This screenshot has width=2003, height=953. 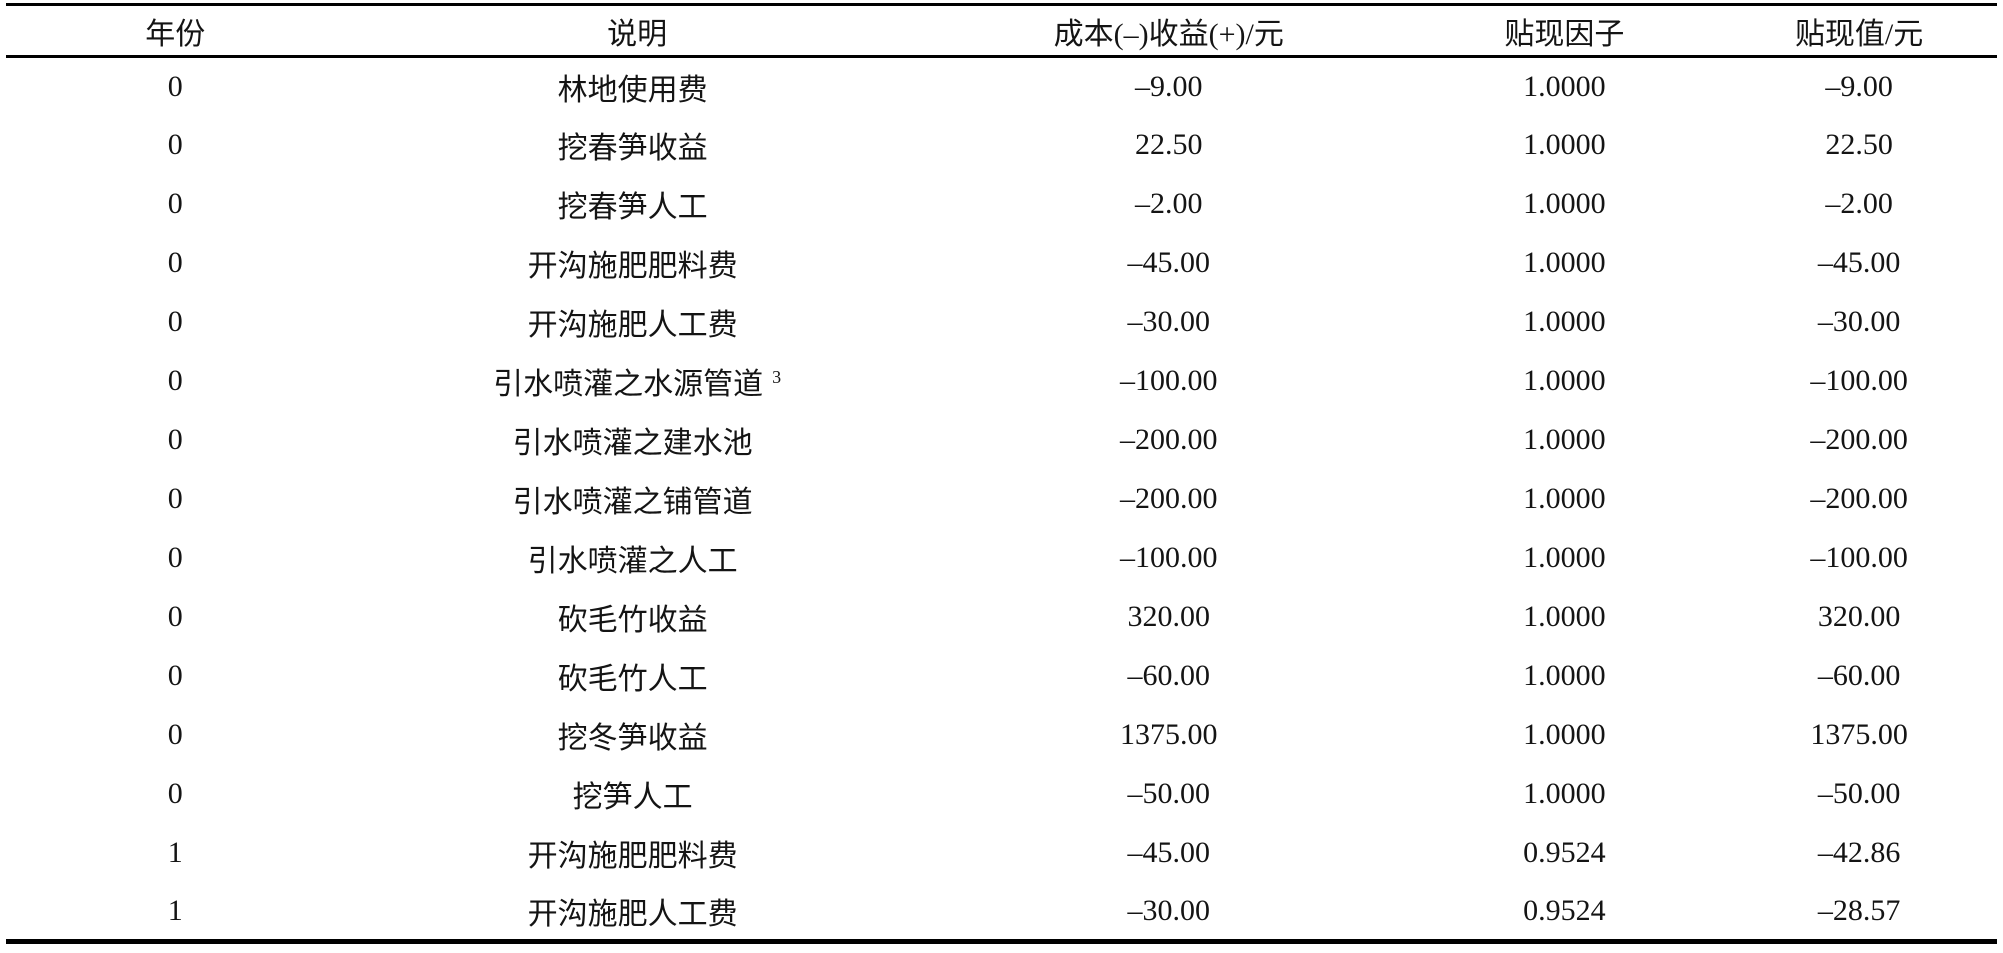 I want to click on cell-description: 挖笋人工, so click(x=636, y=794).